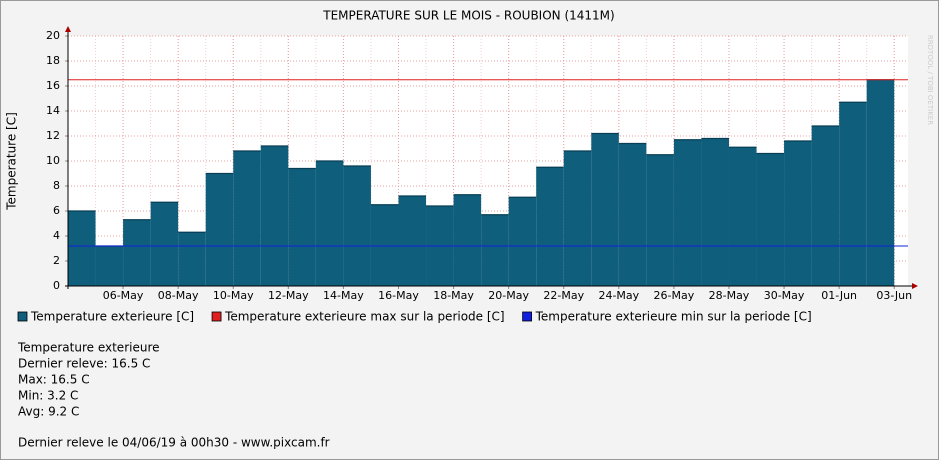 The height and width of the screenshot is (460, 939). What do you see at coordinates (343, 295) in the screenshot?
I see `x-tick-label: 14-May` at bounding box center [343, 295].